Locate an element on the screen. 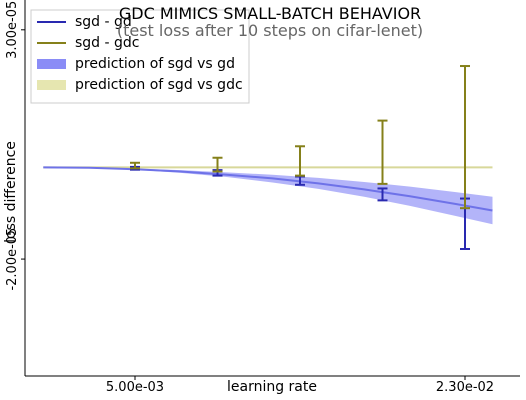  prediction-of-sgd-vs-gdc-legend-swatch is located at coordinates (51, 85).